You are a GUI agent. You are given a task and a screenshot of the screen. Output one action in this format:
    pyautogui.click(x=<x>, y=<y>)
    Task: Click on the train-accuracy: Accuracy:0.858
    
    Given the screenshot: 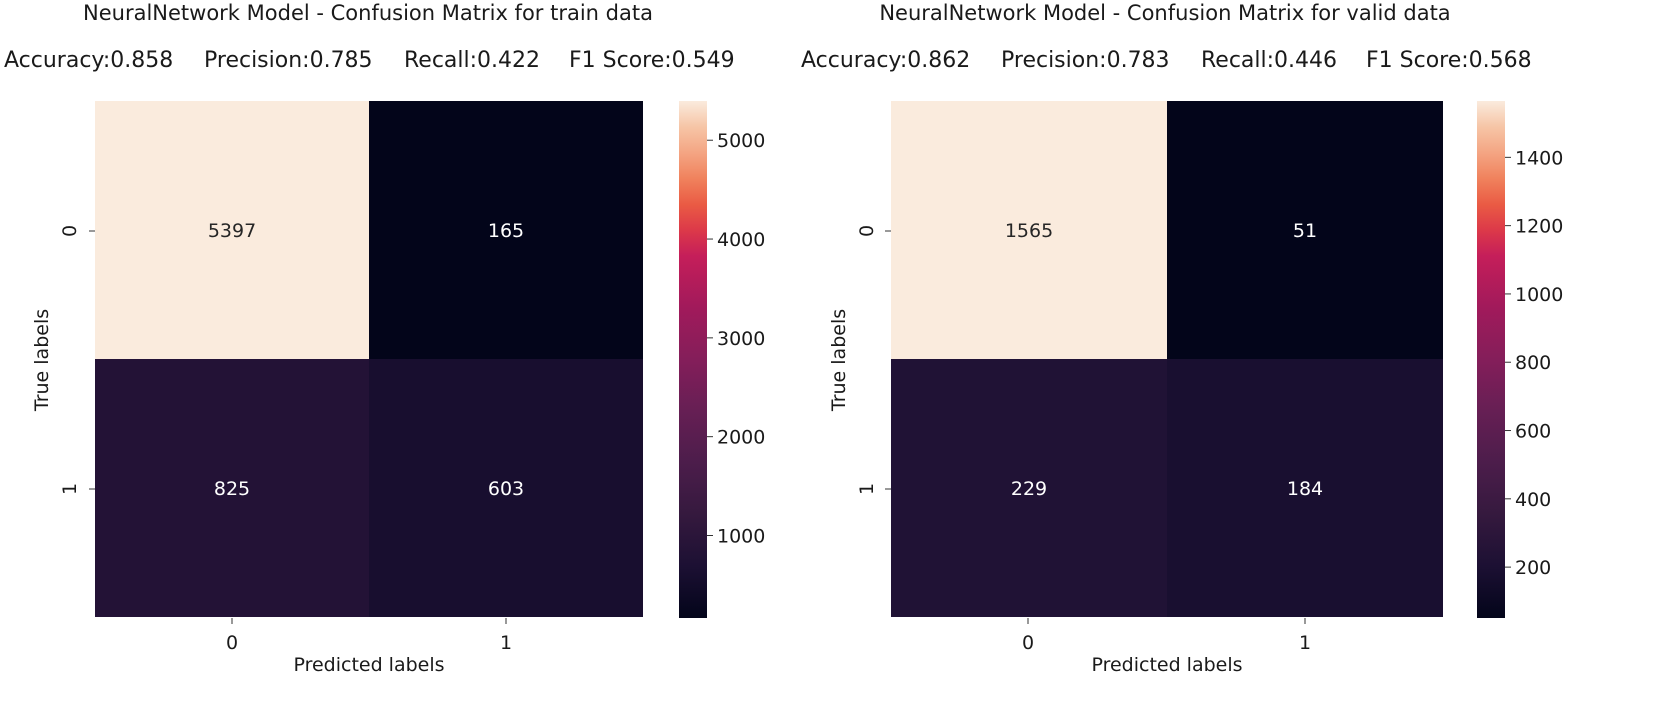 What is the action you would take?
    pyautogui.click(x=88, y=60)
    